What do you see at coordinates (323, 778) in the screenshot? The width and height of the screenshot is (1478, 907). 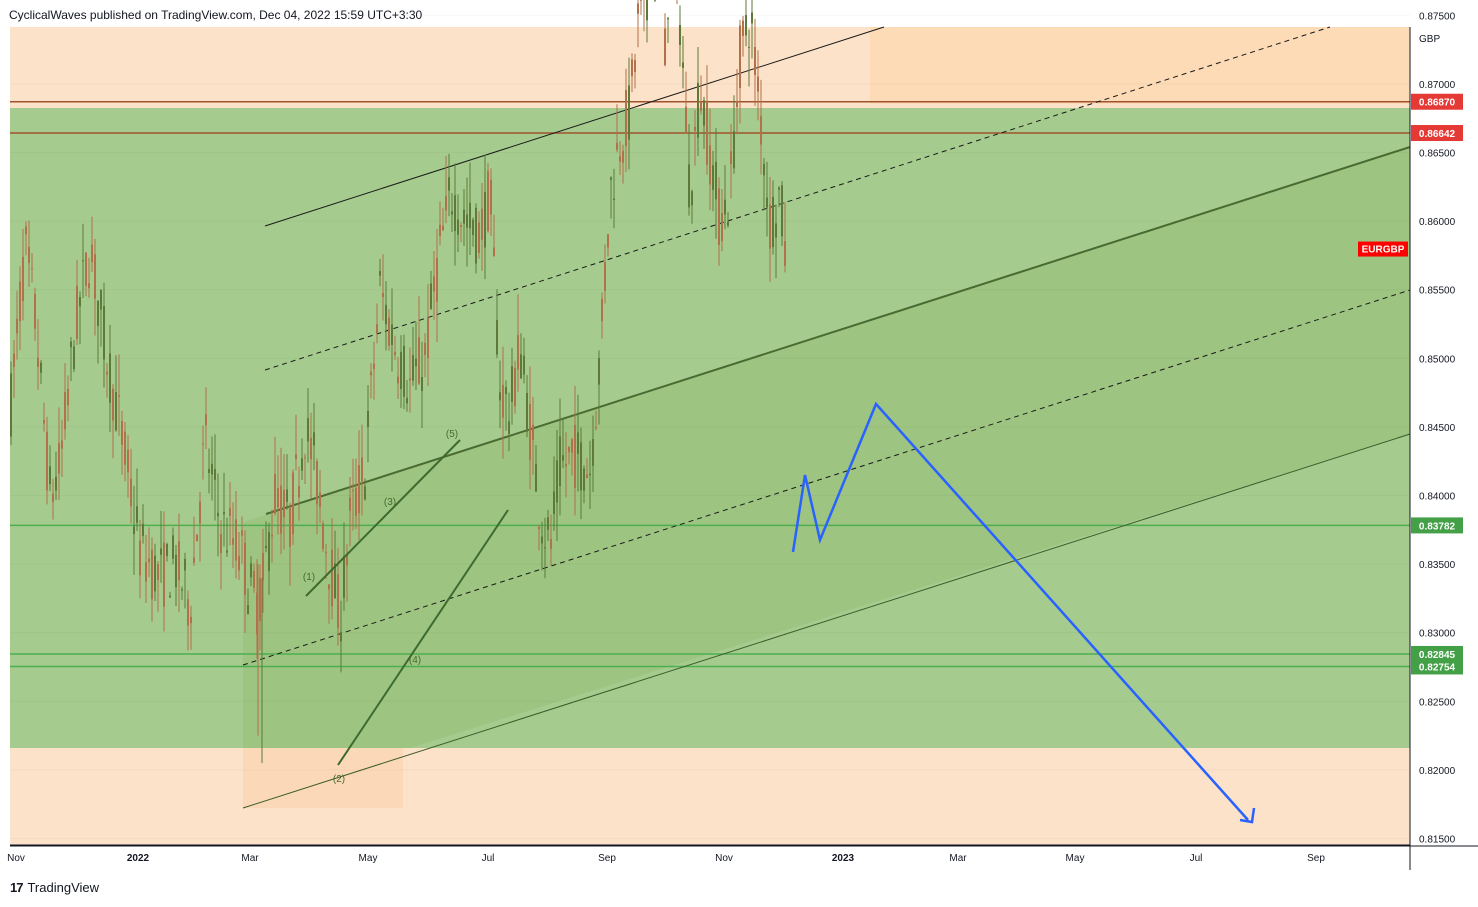 I see `channel-orange-strip` at bounding box center [323, 778].